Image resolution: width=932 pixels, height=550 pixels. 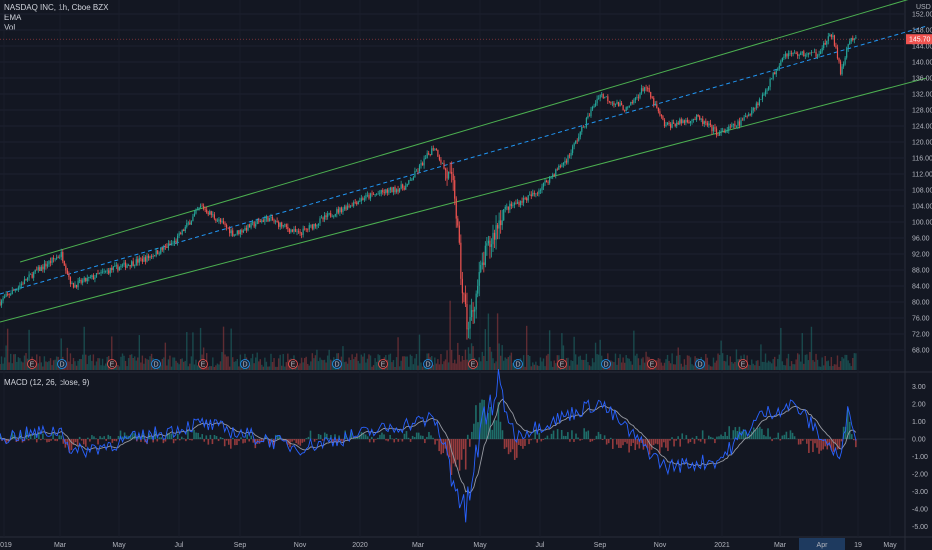 I want to click on time-tick-label: May, so click(x=480, y=545).